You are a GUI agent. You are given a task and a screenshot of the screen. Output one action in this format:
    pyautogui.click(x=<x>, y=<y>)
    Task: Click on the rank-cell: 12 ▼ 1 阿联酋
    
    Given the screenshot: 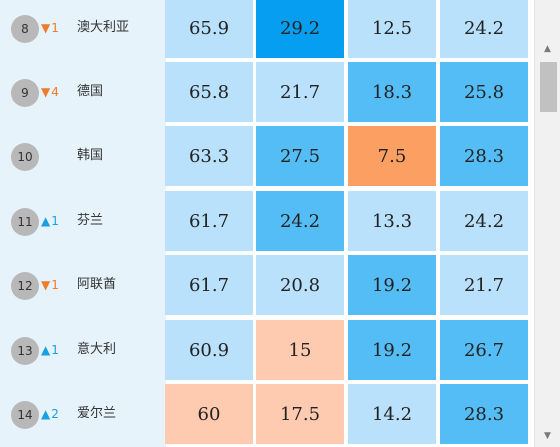 What is the action you would take?
    pyautogui.click(x=83, y=285)
    